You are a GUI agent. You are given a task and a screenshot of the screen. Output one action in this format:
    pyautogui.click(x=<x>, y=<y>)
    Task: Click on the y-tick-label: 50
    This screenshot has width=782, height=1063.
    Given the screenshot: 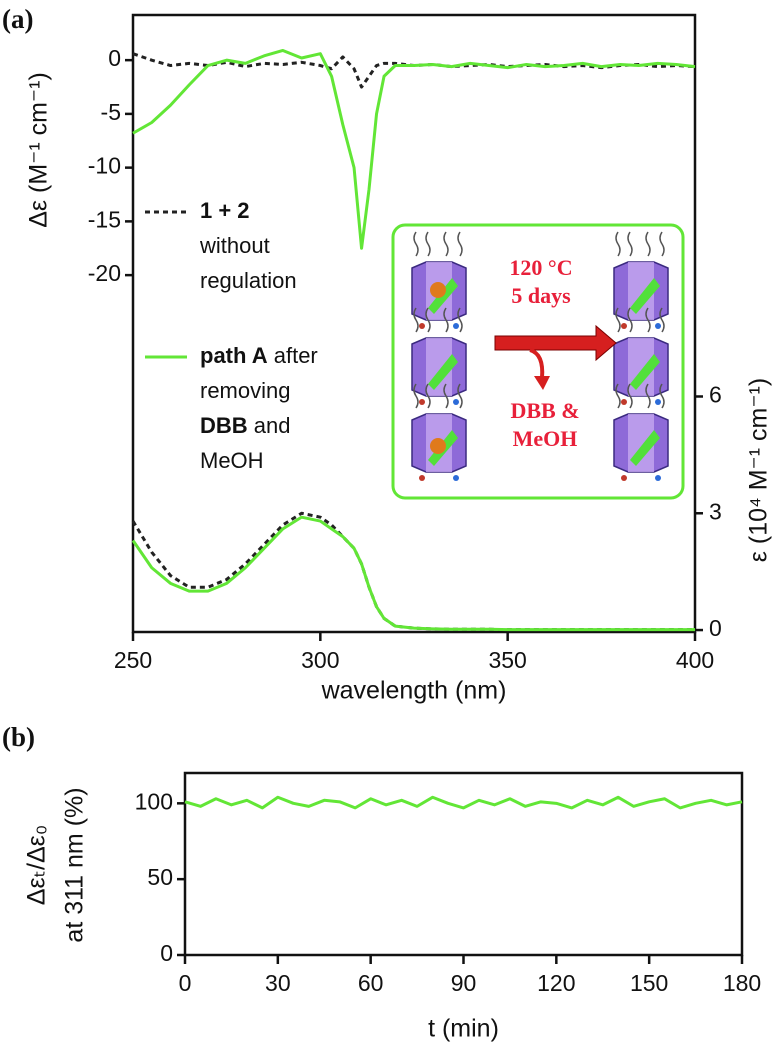 What is the action you would take?
    pyautogui.click(x=160, y=877)
    